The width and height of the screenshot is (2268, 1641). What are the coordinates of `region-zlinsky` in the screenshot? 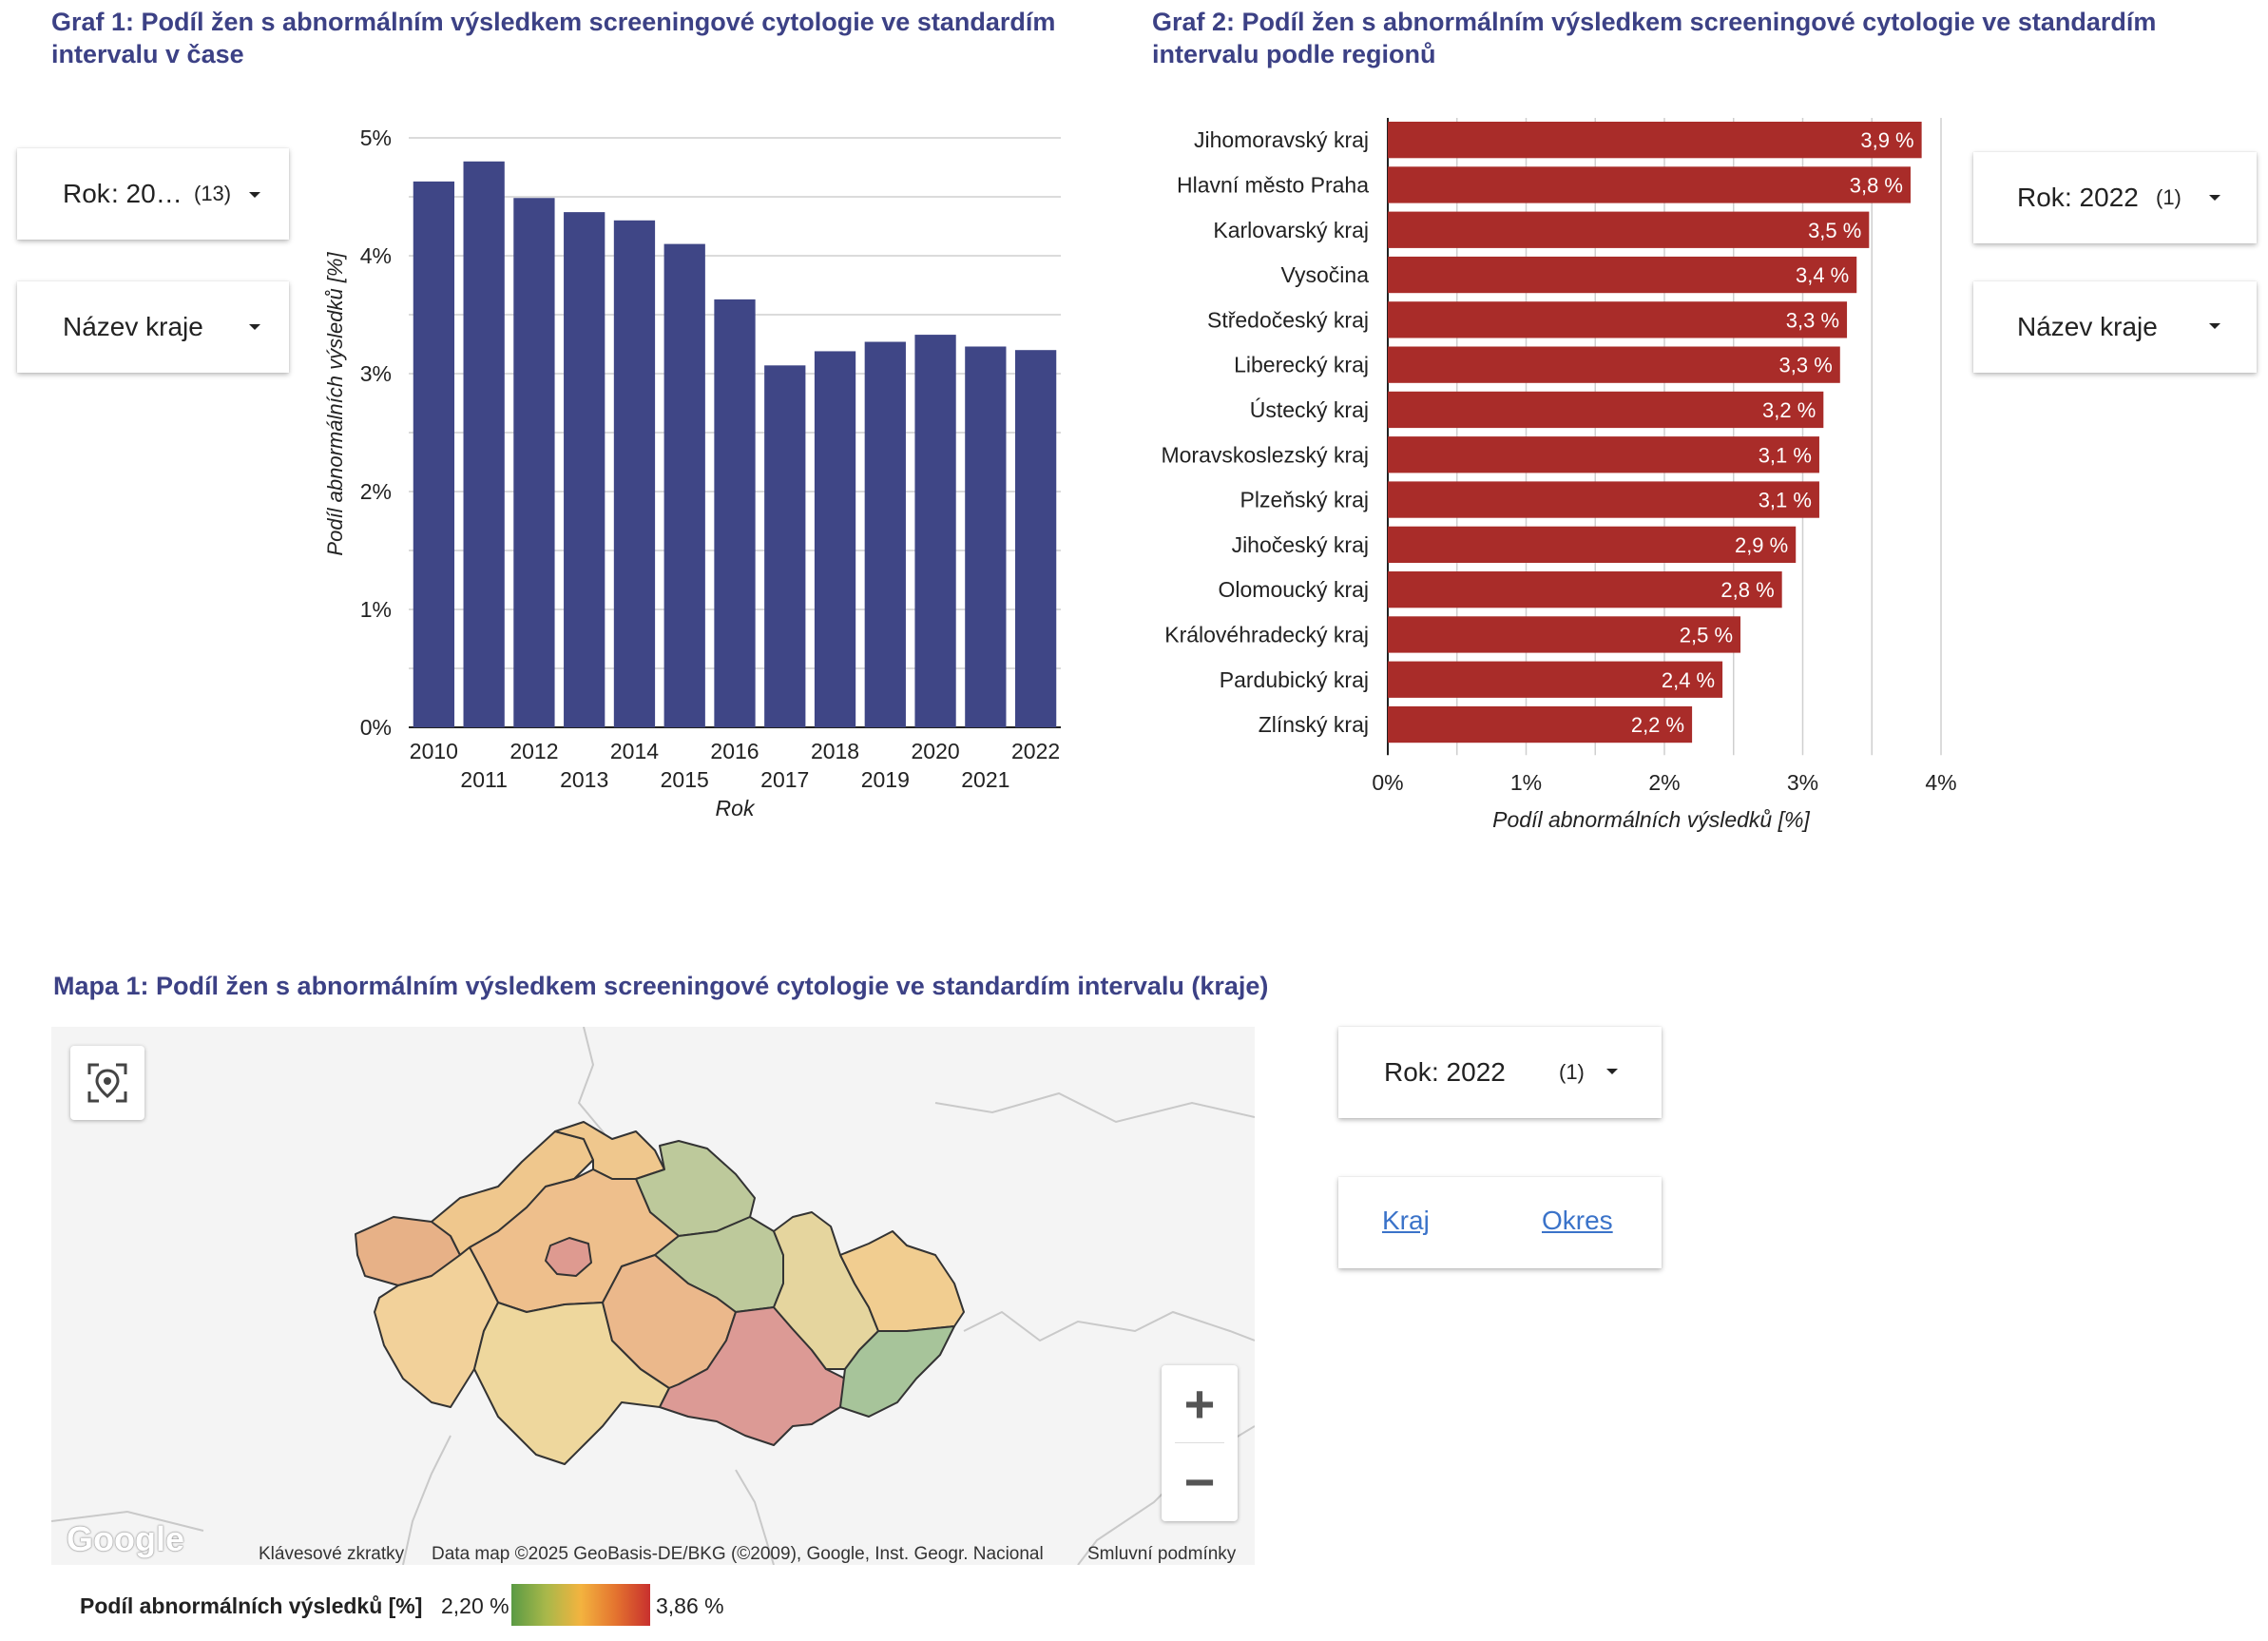 It's located at (897, 1371).